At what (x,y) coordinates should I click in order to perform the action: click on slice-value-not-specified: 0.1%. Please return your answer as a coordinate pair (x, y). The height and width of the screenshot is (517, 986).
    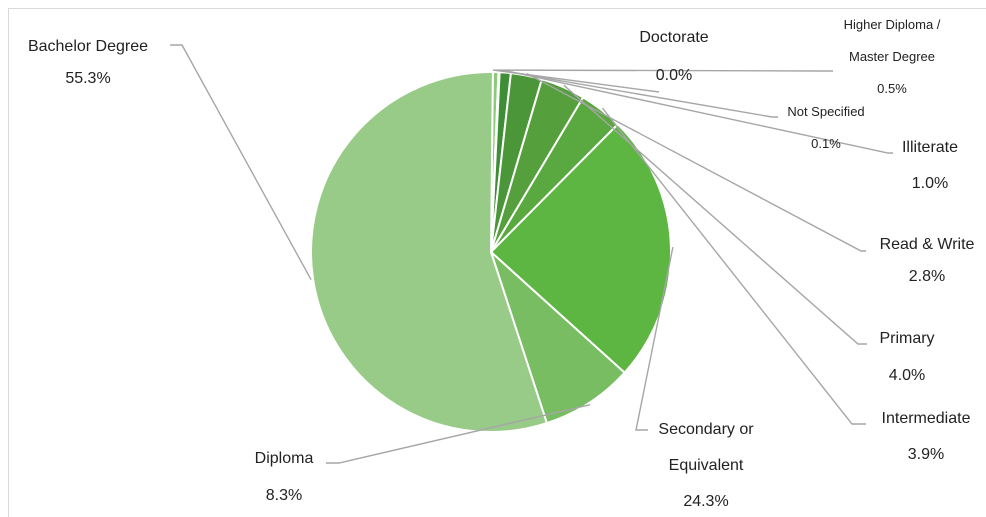
    Looking at the image, I should click on (826, 143).